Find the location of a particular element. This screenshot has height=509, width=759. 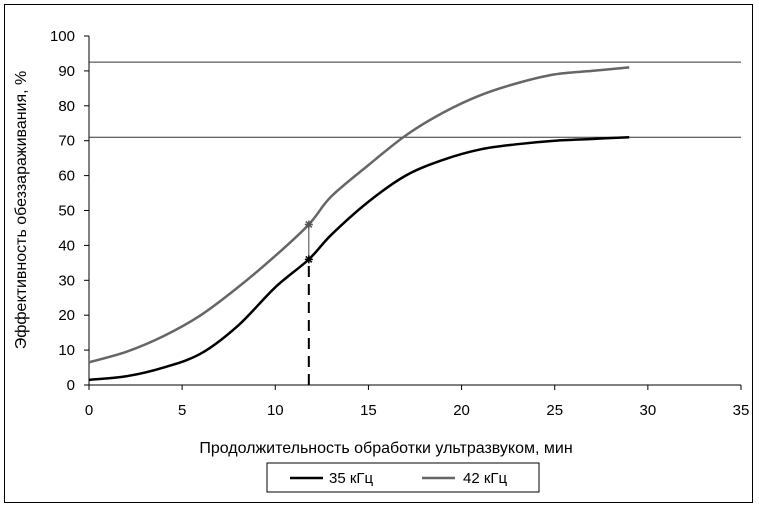

y-tick-label: 10 is located at coordinates (66, 350).